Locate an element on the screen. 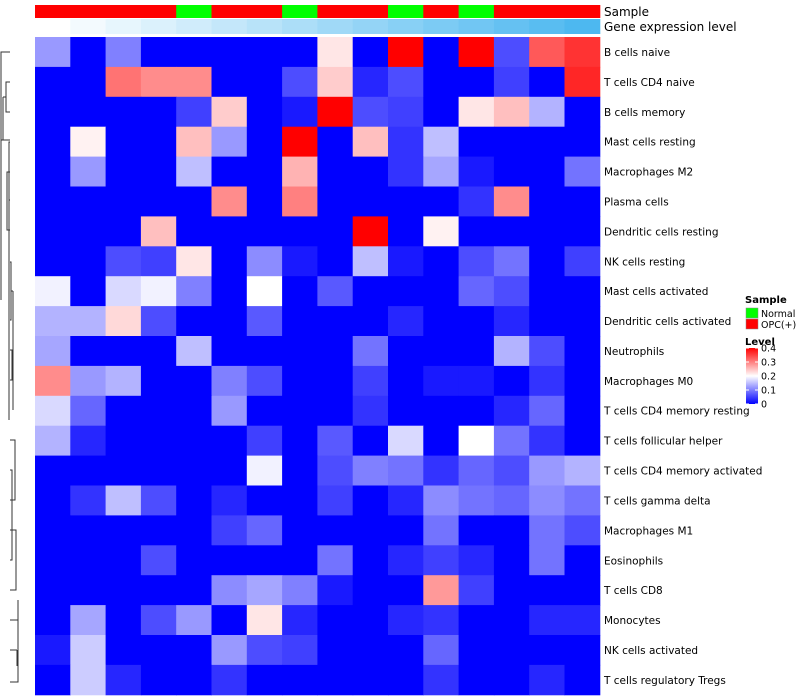 The width and height of the screenshot is (800, 700). legend-level-title: Level is located at coordinates (760, 342).